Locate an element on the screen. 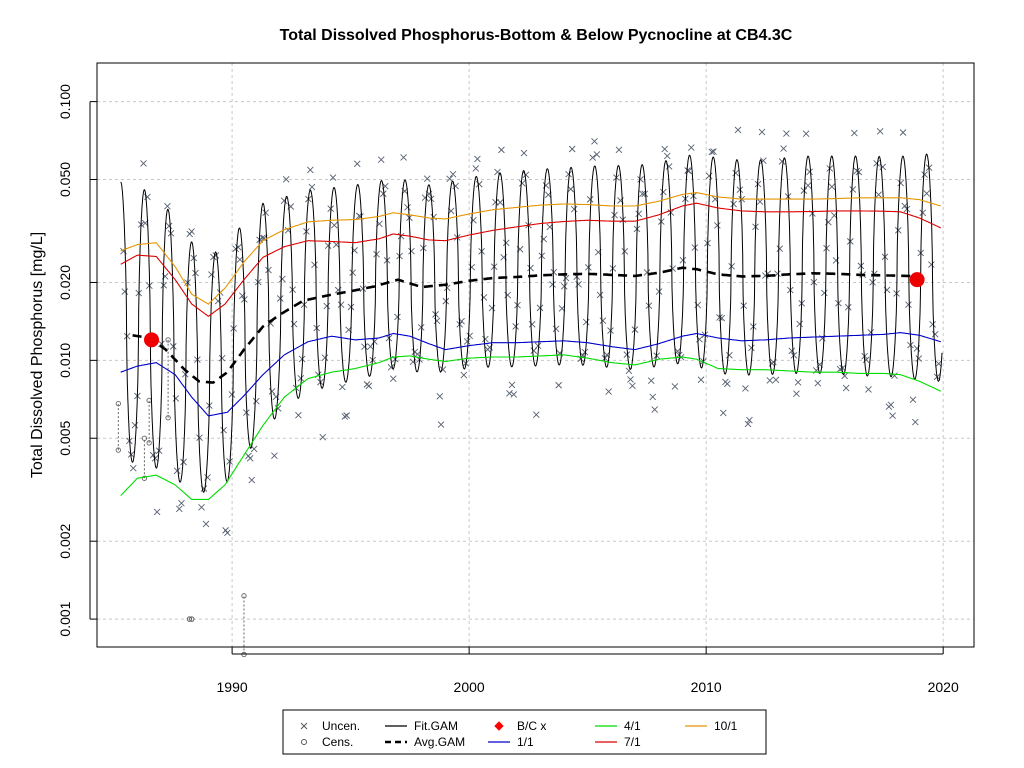 This screenshot has height=768, width=1024. series-line-avg-gam is located at coordinates (526, 325).